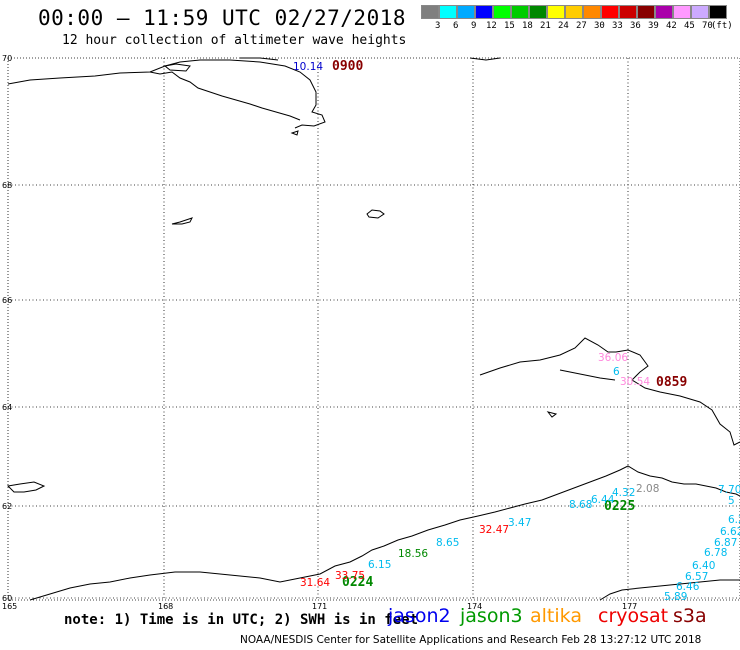  Describe the element at coordinates (629, 606) in the screenshot. I see `lon-label: 177` at that location.